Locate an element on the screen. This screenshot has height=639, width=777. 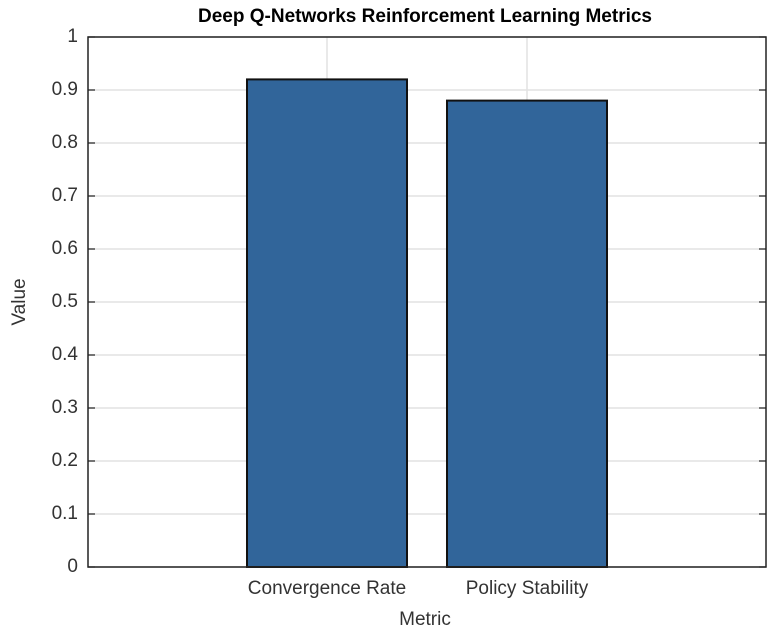
x-tick-label: Convergence Rate is located at coordinates (327, 588).